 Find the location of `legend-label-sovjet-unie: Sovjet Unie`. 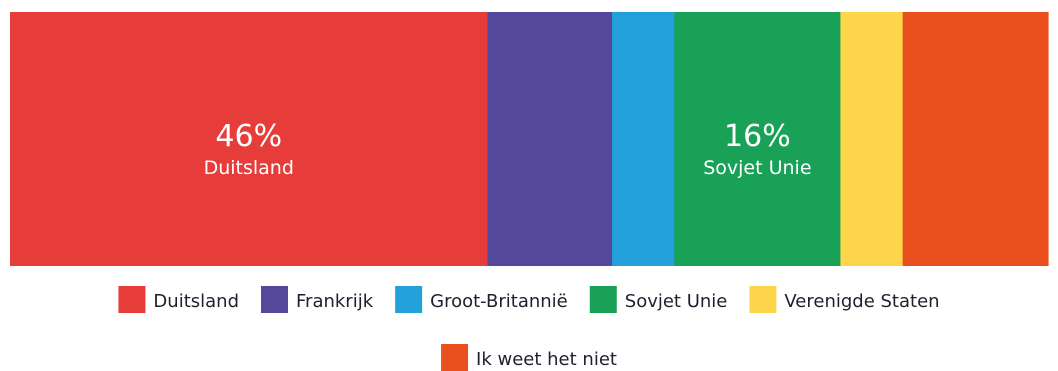

legend-label-sovjet-unie: Sovjet Unie is located at coordinates (676, 301).